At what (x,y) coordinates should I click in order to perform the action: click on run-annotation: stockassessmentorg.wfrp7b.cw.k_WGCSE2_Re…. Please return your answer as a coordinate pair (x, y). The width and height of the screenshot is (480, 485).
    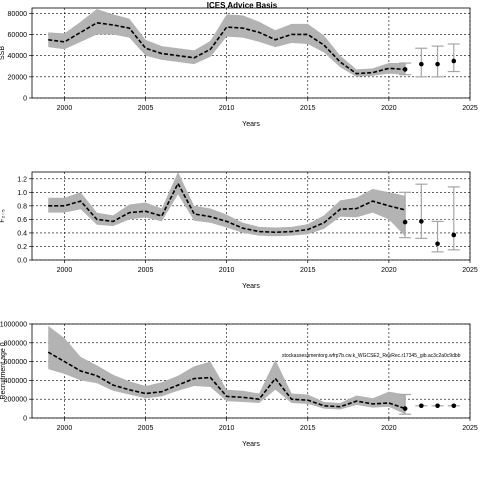
    Looking at the image, I should click on (371, 356).